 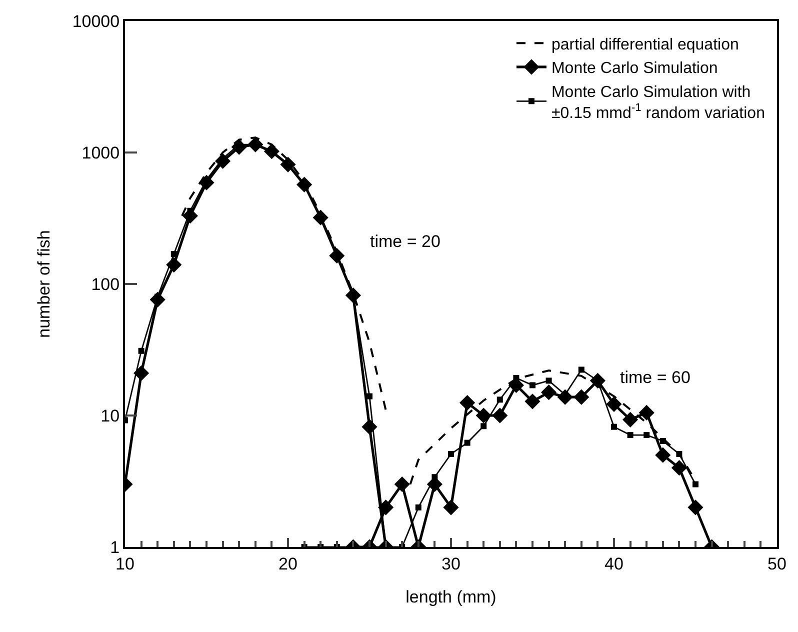 What do you see at coordinates (105, 284) in the screenshot?
I see `y-tick-label: 100` at bounding box center [105, 284].